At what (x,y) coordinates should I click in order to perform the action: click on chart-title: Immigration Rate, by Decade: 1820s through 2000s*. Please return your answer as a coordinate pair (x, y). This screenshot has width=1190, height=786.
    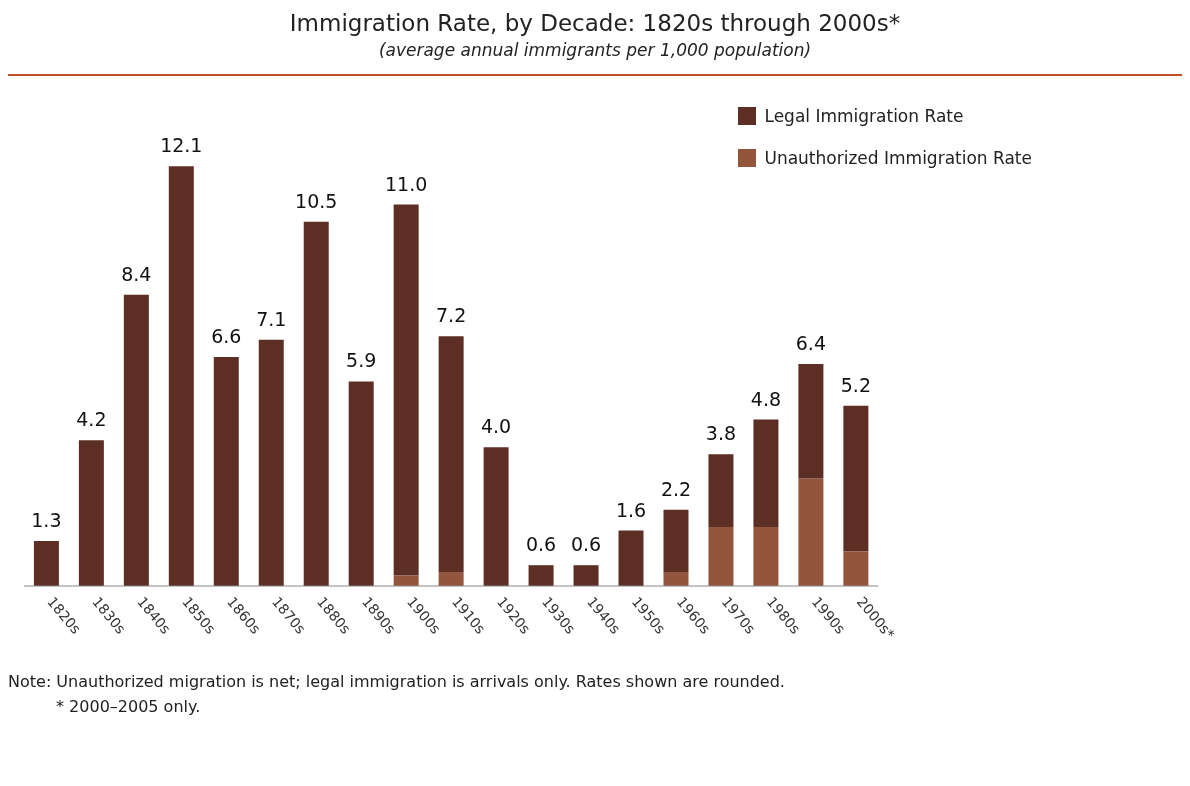
    Looking at the image, I should click on (595, 23).